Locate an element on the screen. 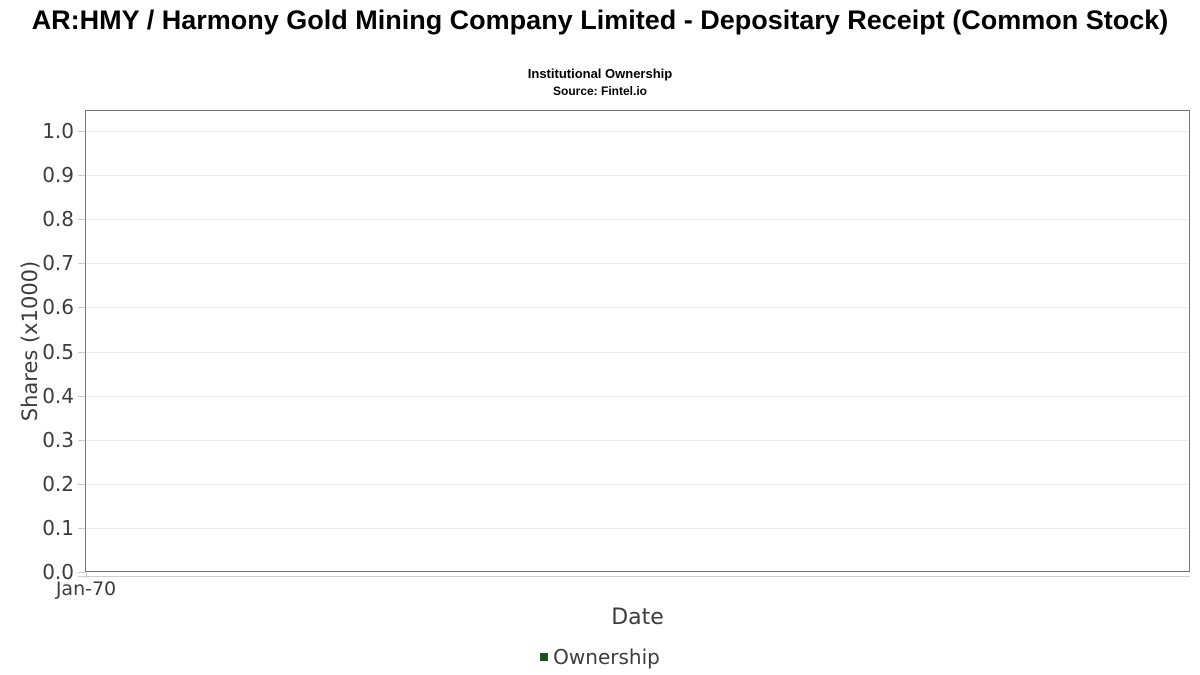  chart-source: Source: Fintel.io is located at coordinates (599, 91).